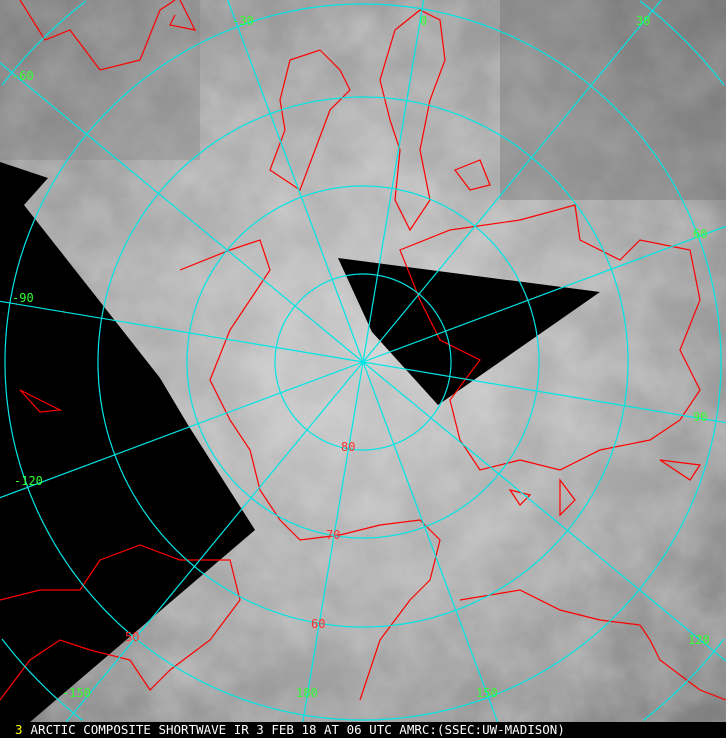  What do you see at coordinates (412, 120) in the screenshot?
I see `coastline-scandinavia` at bounding box center [412, 120].